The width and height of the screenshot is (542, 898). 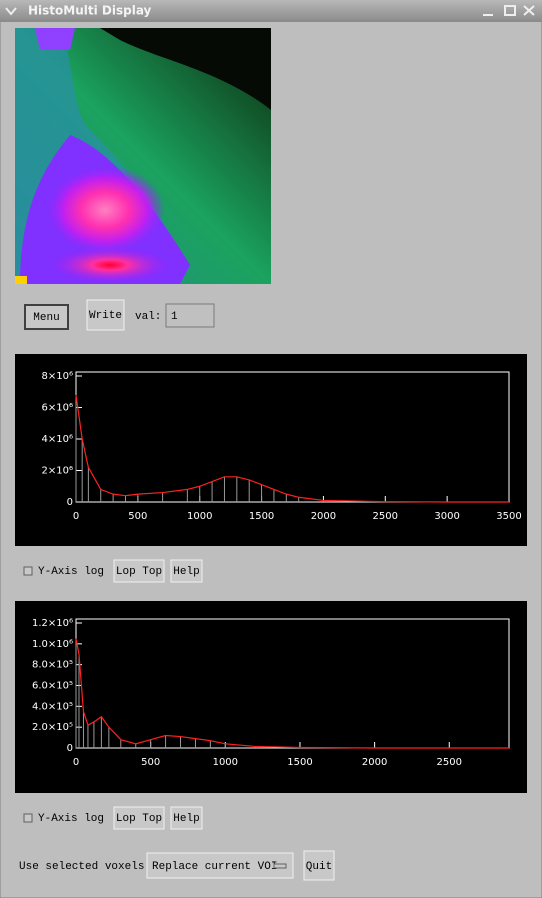 I want to click on window-buttons, so click(x=509, y=10).